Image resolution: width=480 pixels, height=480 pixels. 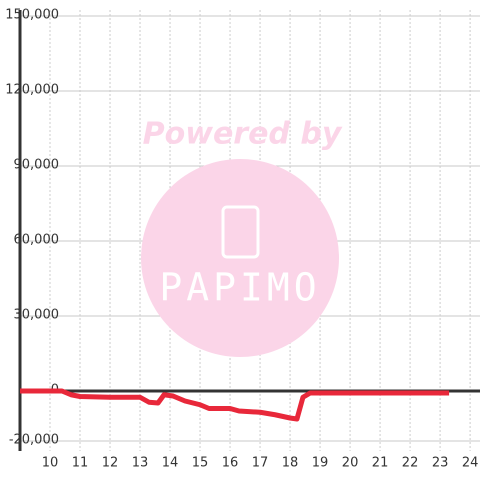 I want to click on x-tick-label: 18, so click(x=290, y=463).